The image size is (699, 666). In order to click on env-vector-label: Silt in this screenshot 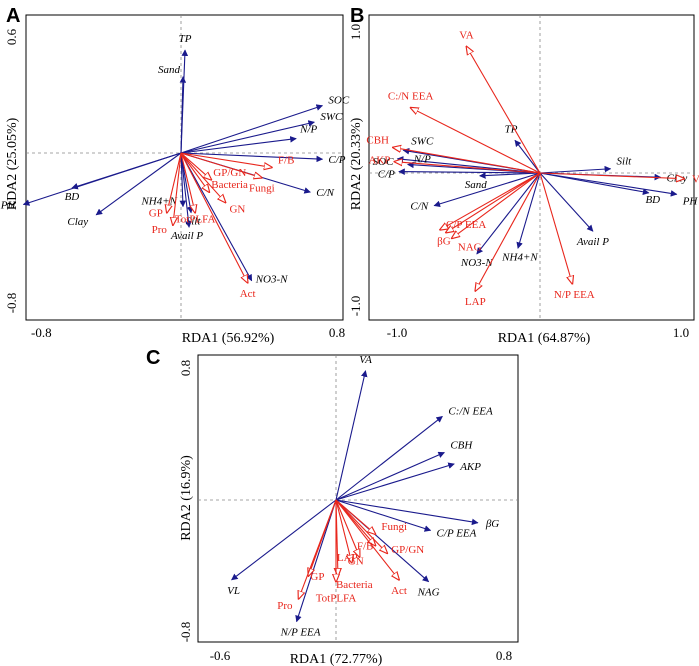, I will do `click(625, 162)`.